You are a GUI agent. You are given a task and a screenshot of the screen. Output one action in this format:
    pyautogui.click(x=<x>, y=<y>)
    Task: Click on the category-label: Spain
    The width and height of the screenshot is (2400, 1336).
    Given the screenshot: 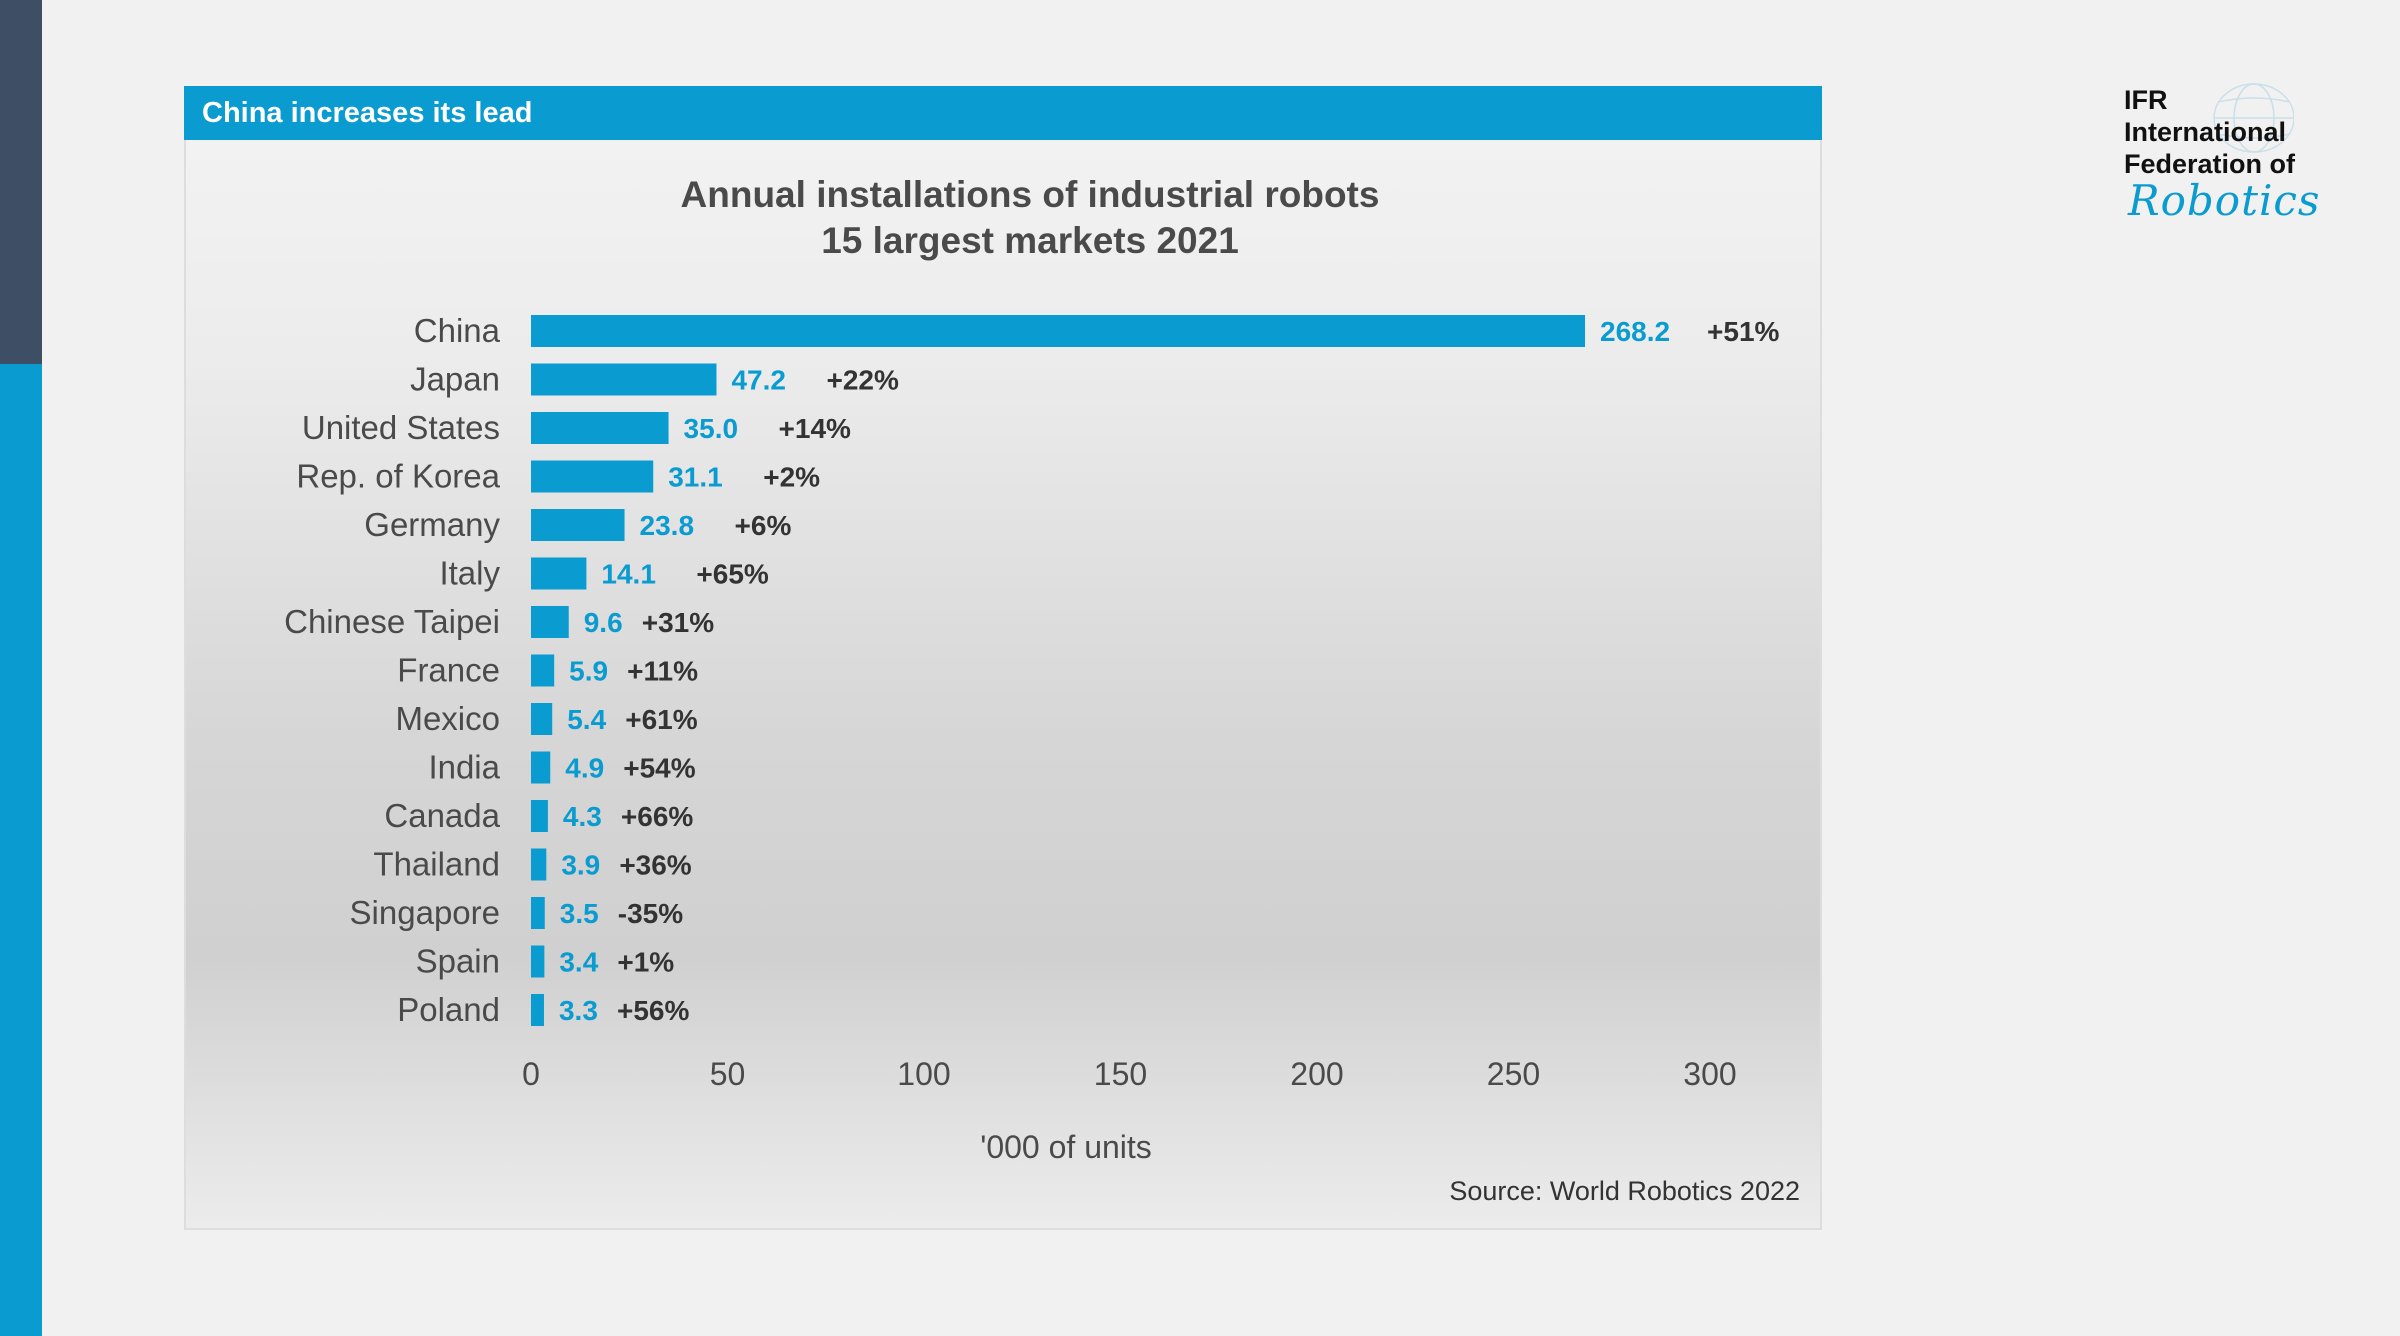 What is the action you would take?
    pyautogui.click(x=458, y=961)
    